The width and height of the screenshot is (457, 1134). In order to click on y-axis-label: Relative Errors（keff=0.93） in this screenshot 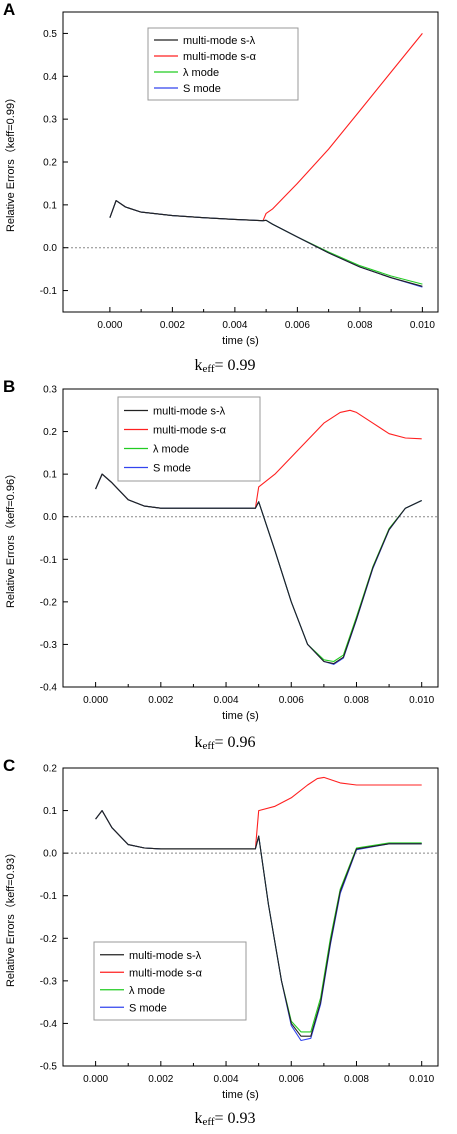, I will do `click(10, 917)`.